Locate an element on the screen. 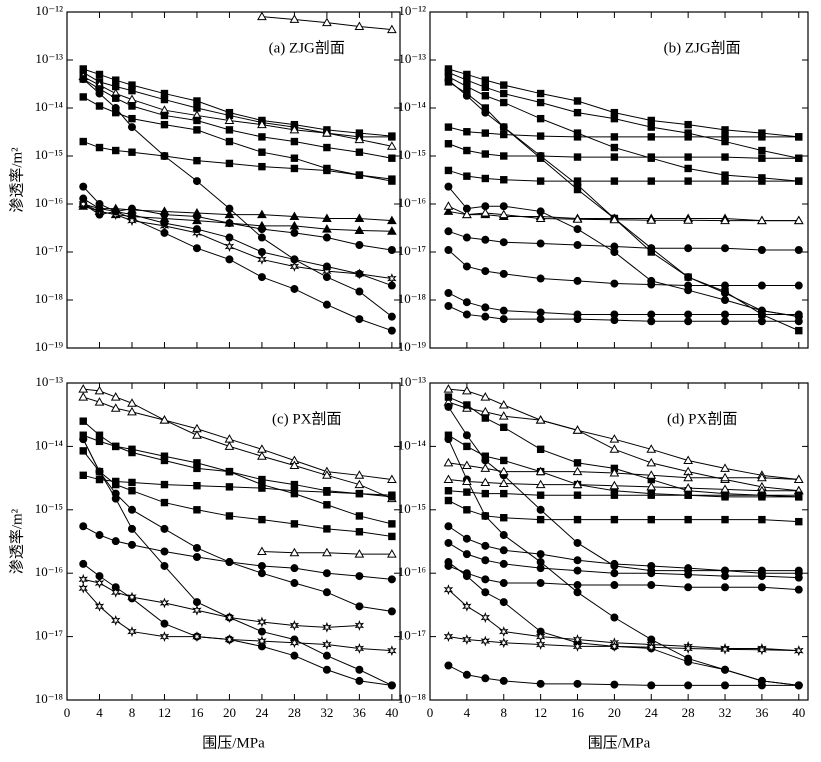  y-axis-label: 渗透率/m² is located at coordinates (16, 180).